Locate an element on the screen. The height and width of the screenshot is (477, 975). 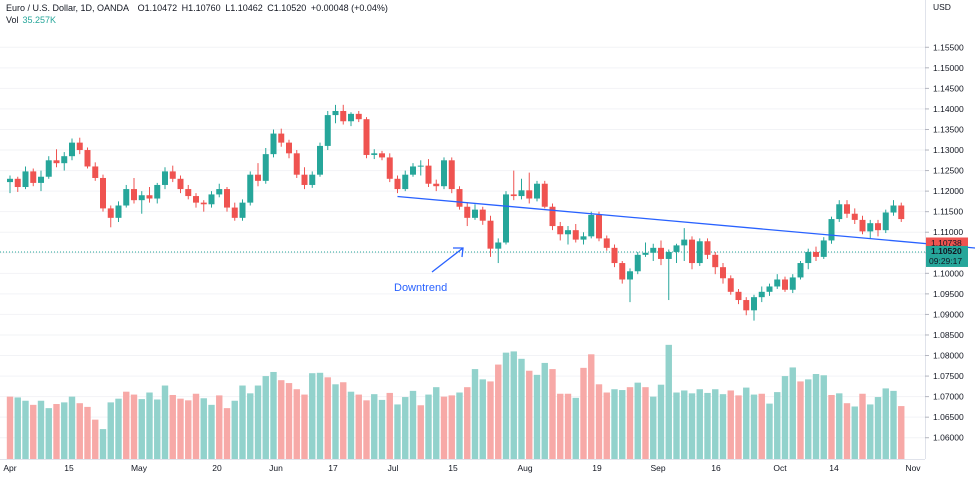
time-tick-label: 14 is located at coordinates (834, 468).